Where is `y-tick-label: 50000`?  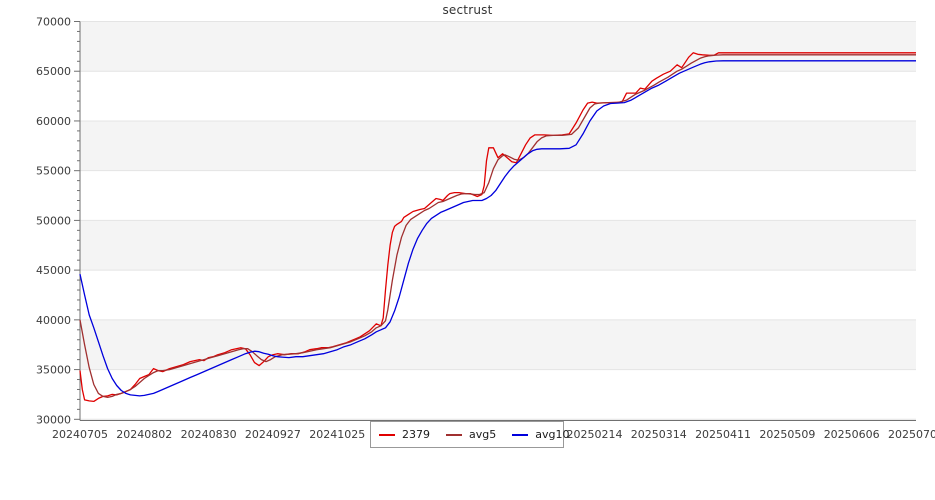
y-tick-label: 50000 is located at coordinates (53, 220).